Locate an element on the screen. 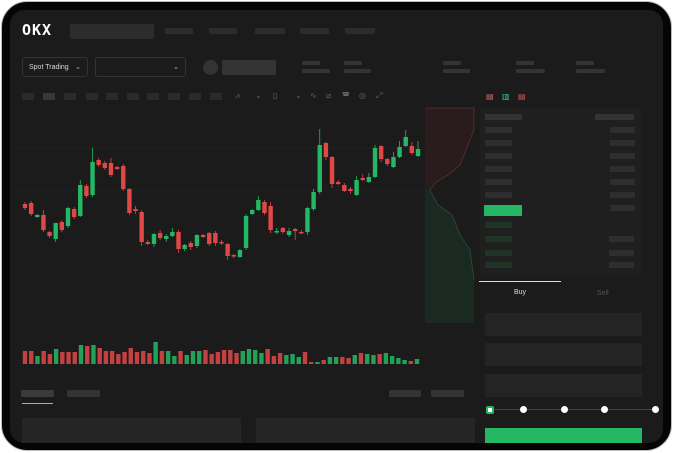 Image resolution: width=673 pixels, height=453 pixels. orderbook-asks-icon: ▤ is located at coordinates (522, 96).